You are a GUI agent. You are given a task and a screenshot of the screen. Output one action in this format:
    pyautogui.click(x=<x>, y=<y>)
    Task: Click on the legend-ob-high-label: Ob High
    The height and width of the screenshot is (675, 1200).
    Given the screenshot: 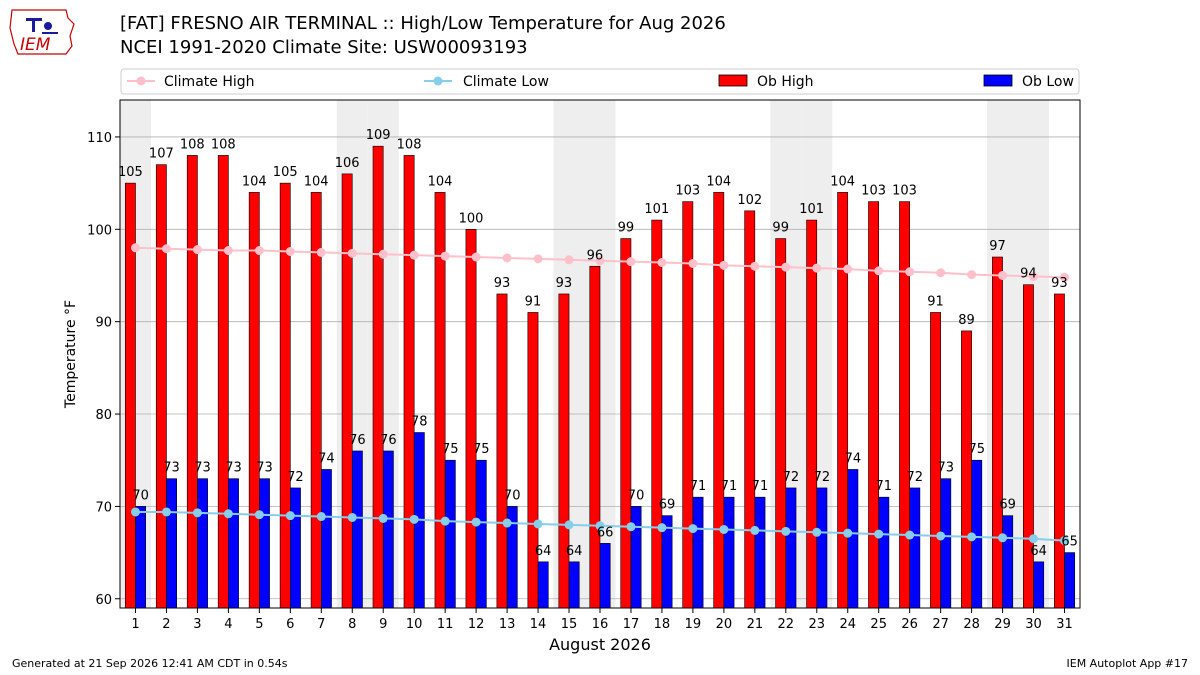 What is the action you would take?
    pyautogui.click(x=785, y=82)
    